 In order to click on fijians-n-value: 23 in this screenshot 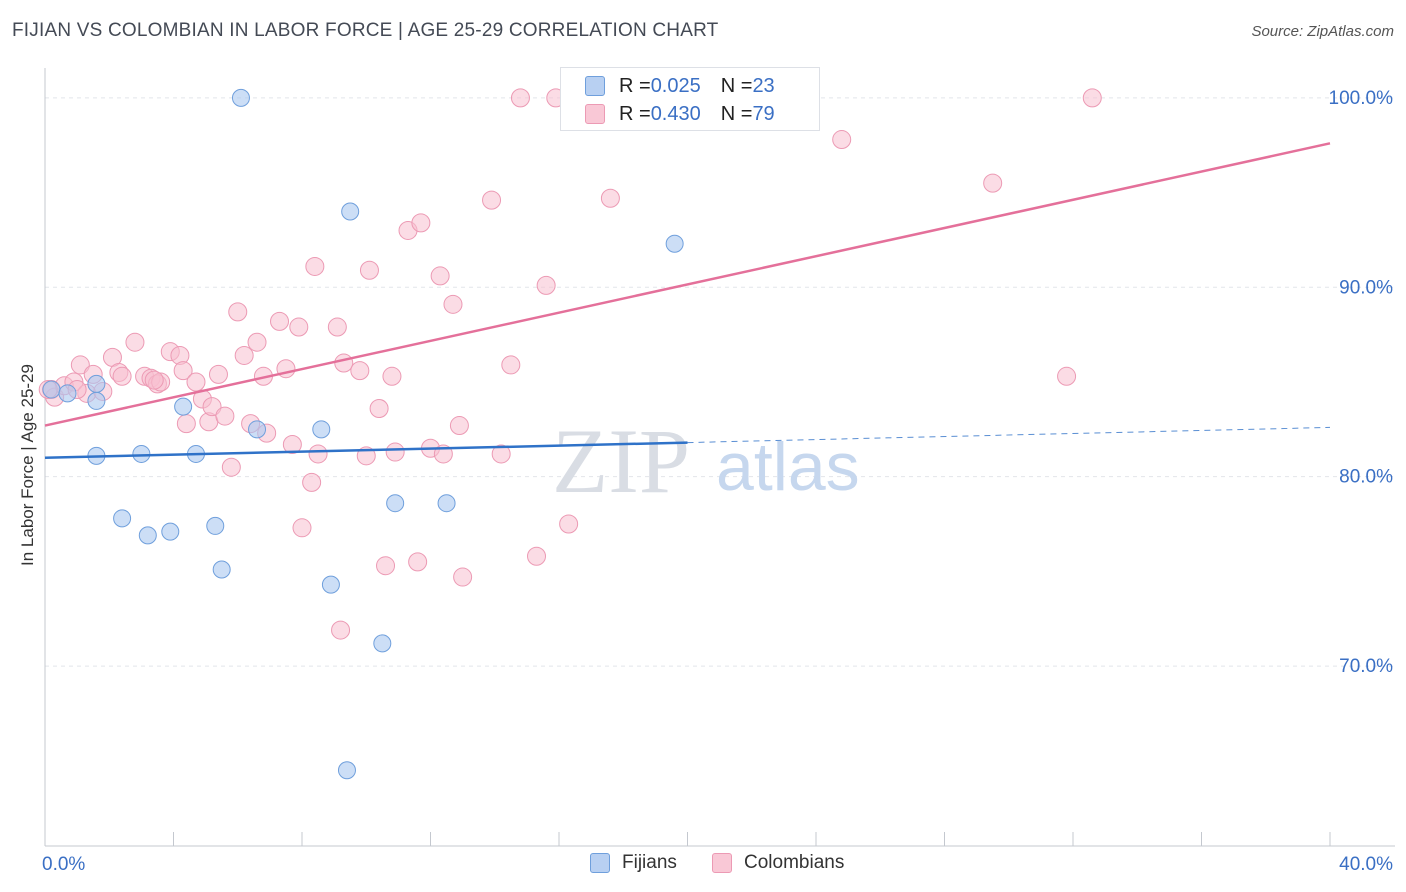, I will do `click(763, 85)`.